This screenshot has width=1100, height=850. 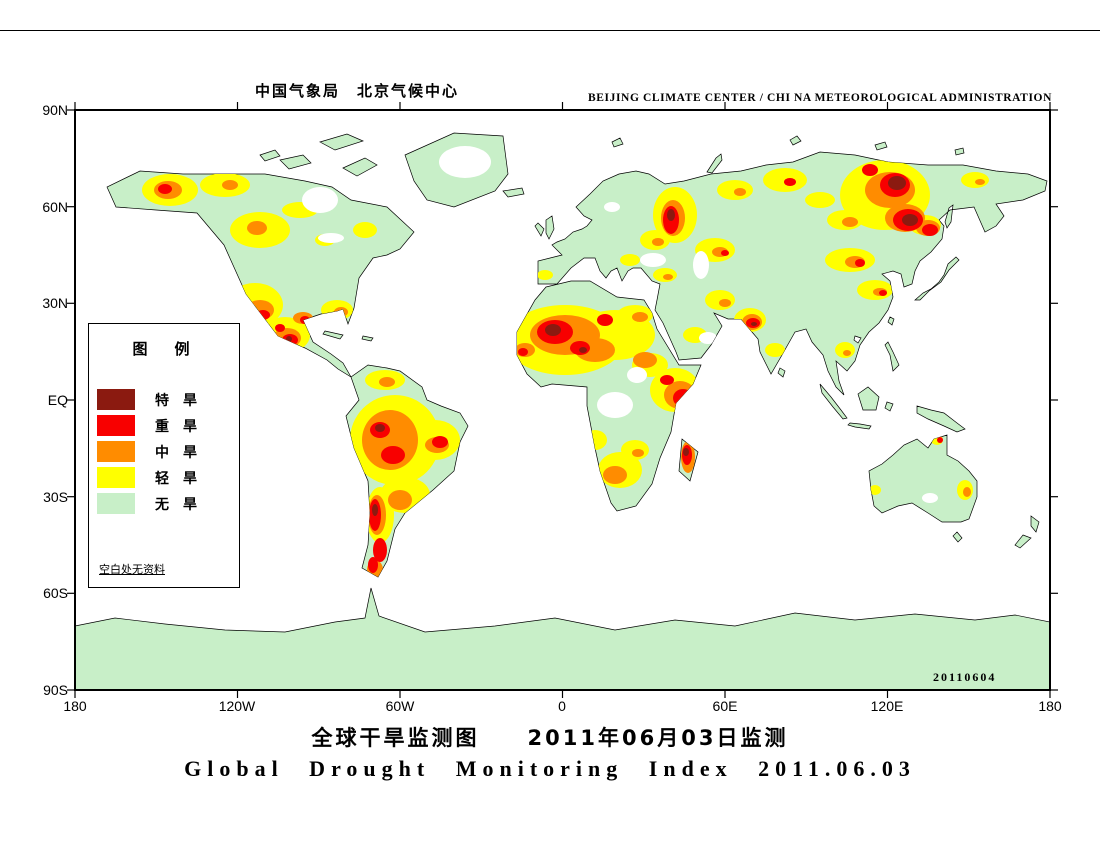 I want to click on legend-swatch-extreme, so click(x=116, y=399).